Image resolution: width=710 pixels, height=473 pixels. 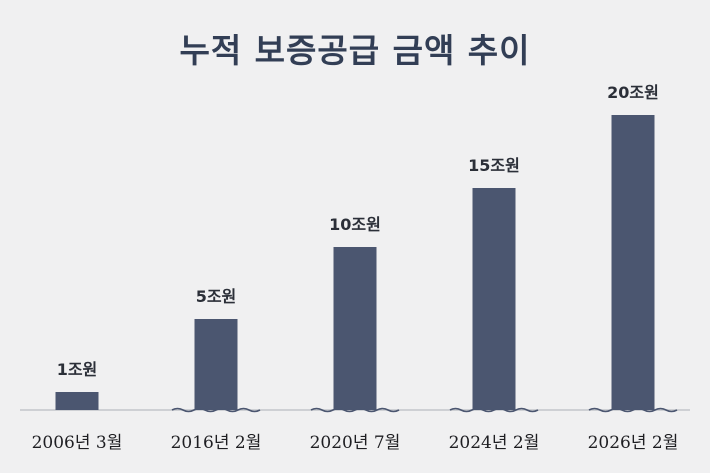 I want to click on value-label-4: 15조원, so click(x=494, y=165).